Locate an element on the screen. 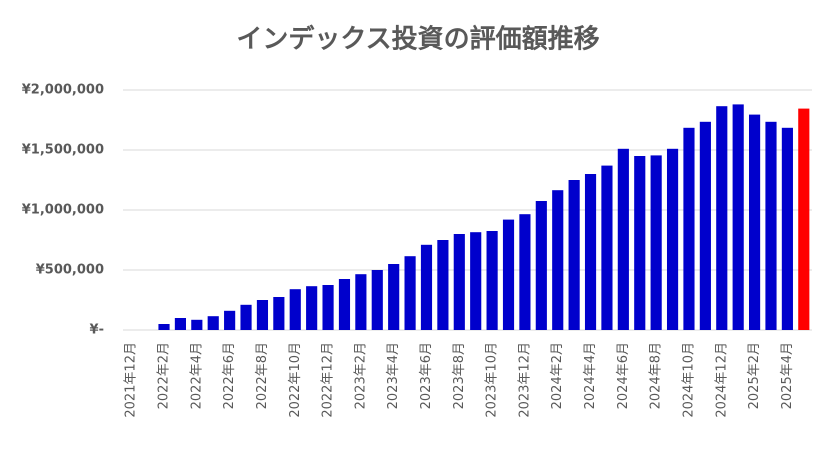 This screenshot has width=835, height=450. x-tick-label: 2023年8月 is located at coordinates (459, 375).